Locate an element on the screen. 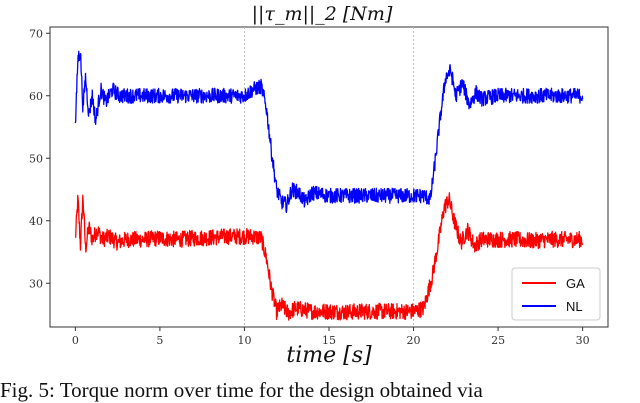 The image size is (640, 403). chart-title: ||τ_m||_2 [Nm] is located at coordinates (322, 14).